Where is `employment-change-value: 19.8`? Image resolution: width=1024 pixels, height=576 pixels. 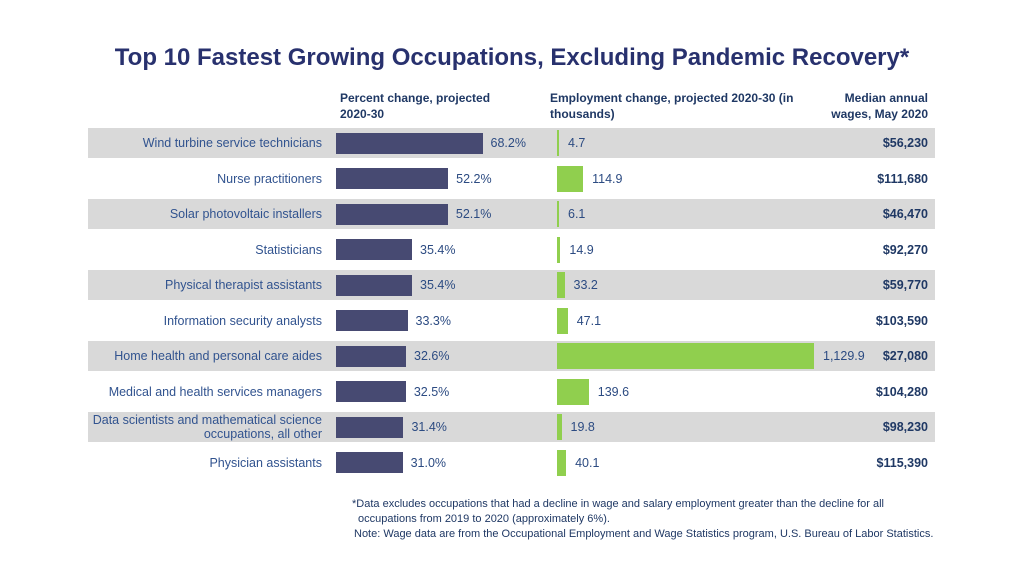
employment-change-value: 19.8 is located at coordinates (582, 427).